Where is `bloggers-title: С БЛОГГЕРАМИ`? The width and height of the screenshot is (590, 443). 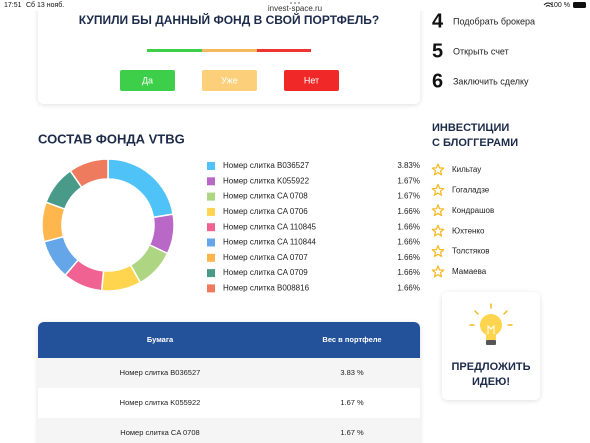
bloggers-title: С БЛОГГЕРАМИ is located at coordinates (475, 143).